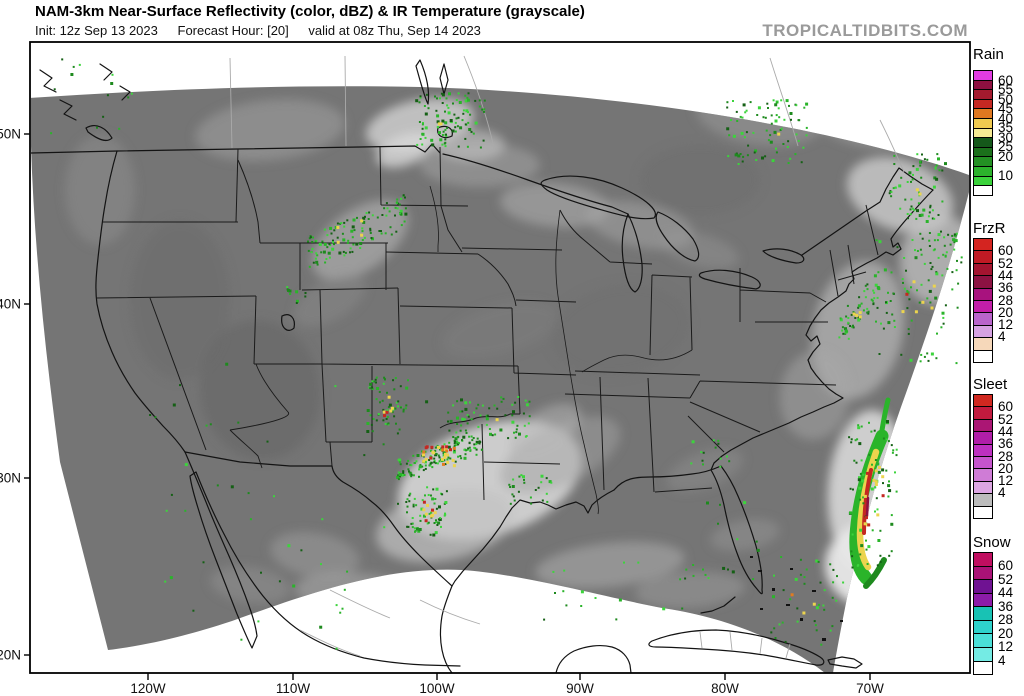 The height and width of the screenshot is (696, 1024). I want to click on legend-label-frzr-12: 12, so click(1006, 325).